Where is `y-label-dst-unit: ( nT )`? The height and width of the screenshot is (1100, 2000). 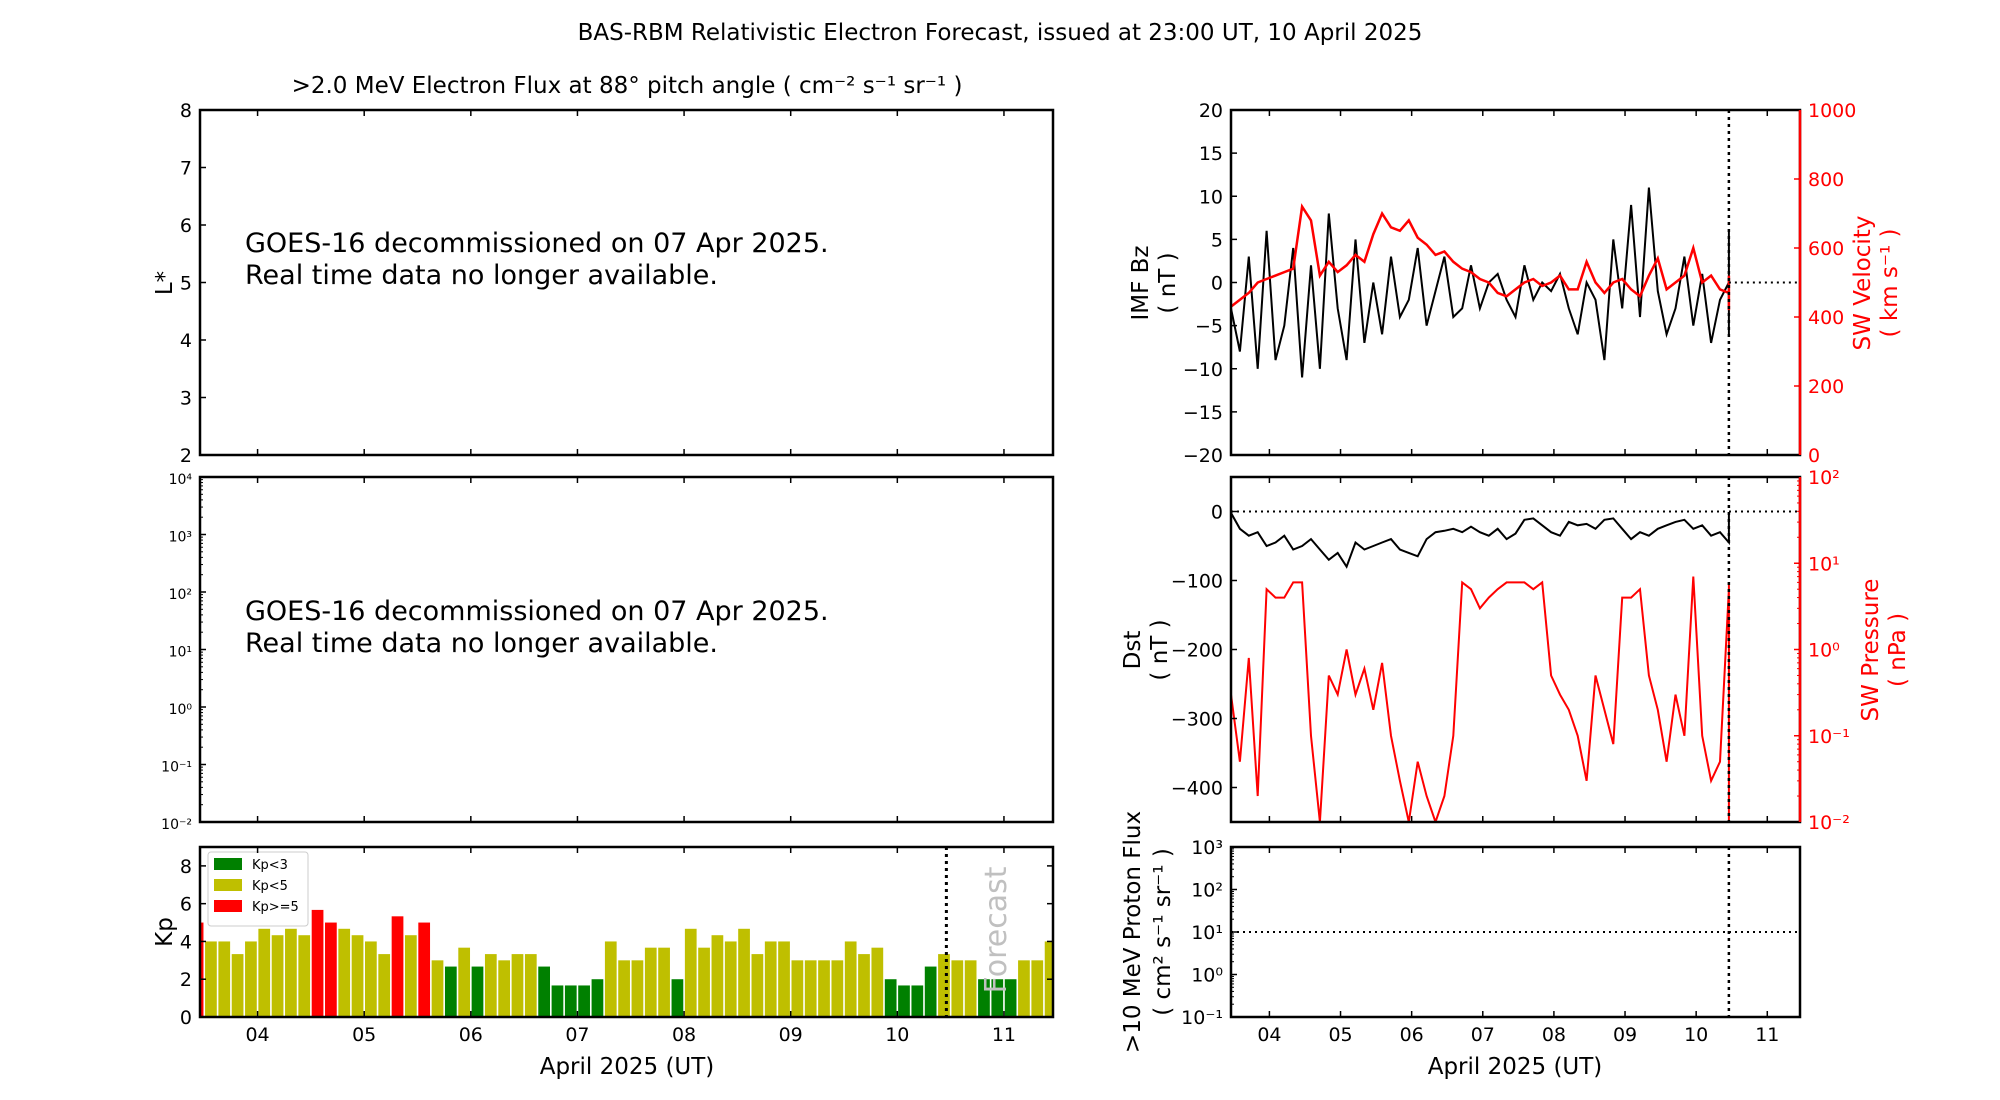 y-label-dst-unit: ( nT ) is located at coordinates (1160, 649).